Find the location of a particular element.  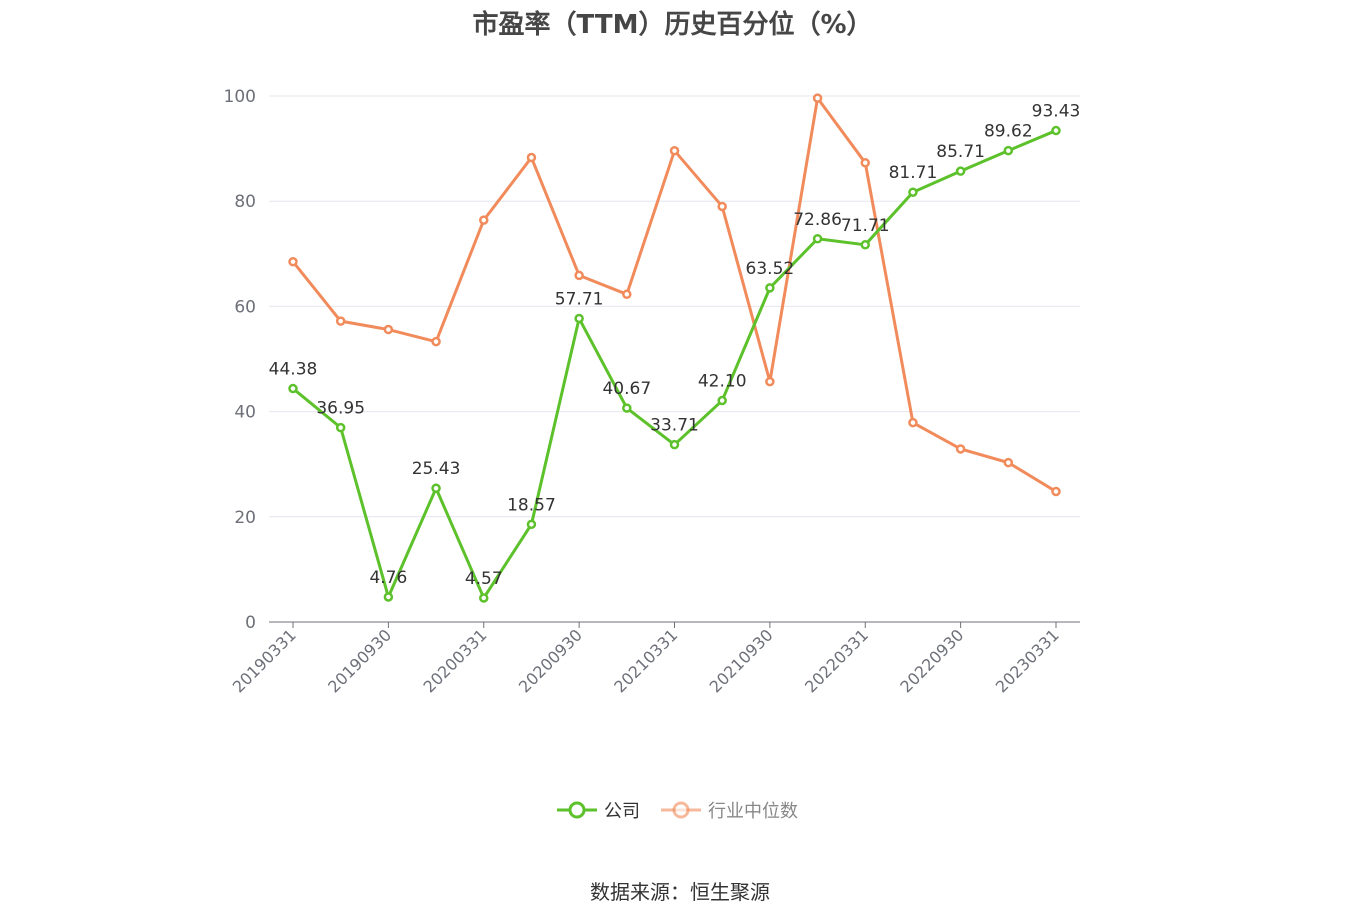

x-tick-label: 20200331 is located at coordinates (455, 660).